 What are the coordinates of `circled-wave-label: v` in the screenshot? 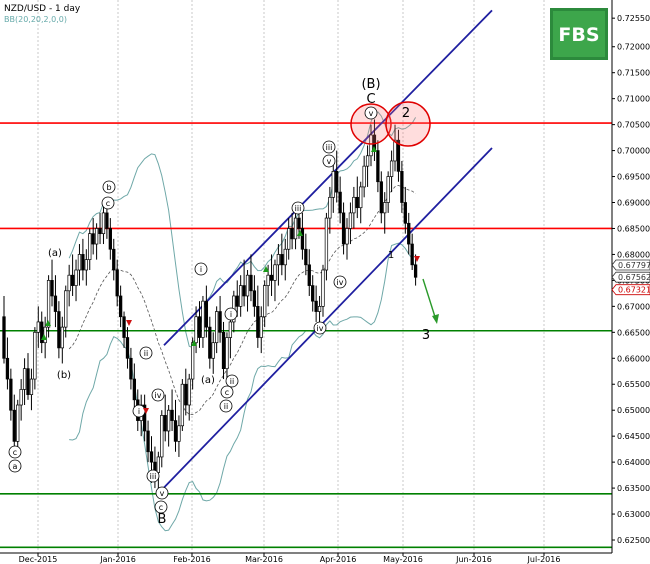 It's located at (371, 113).